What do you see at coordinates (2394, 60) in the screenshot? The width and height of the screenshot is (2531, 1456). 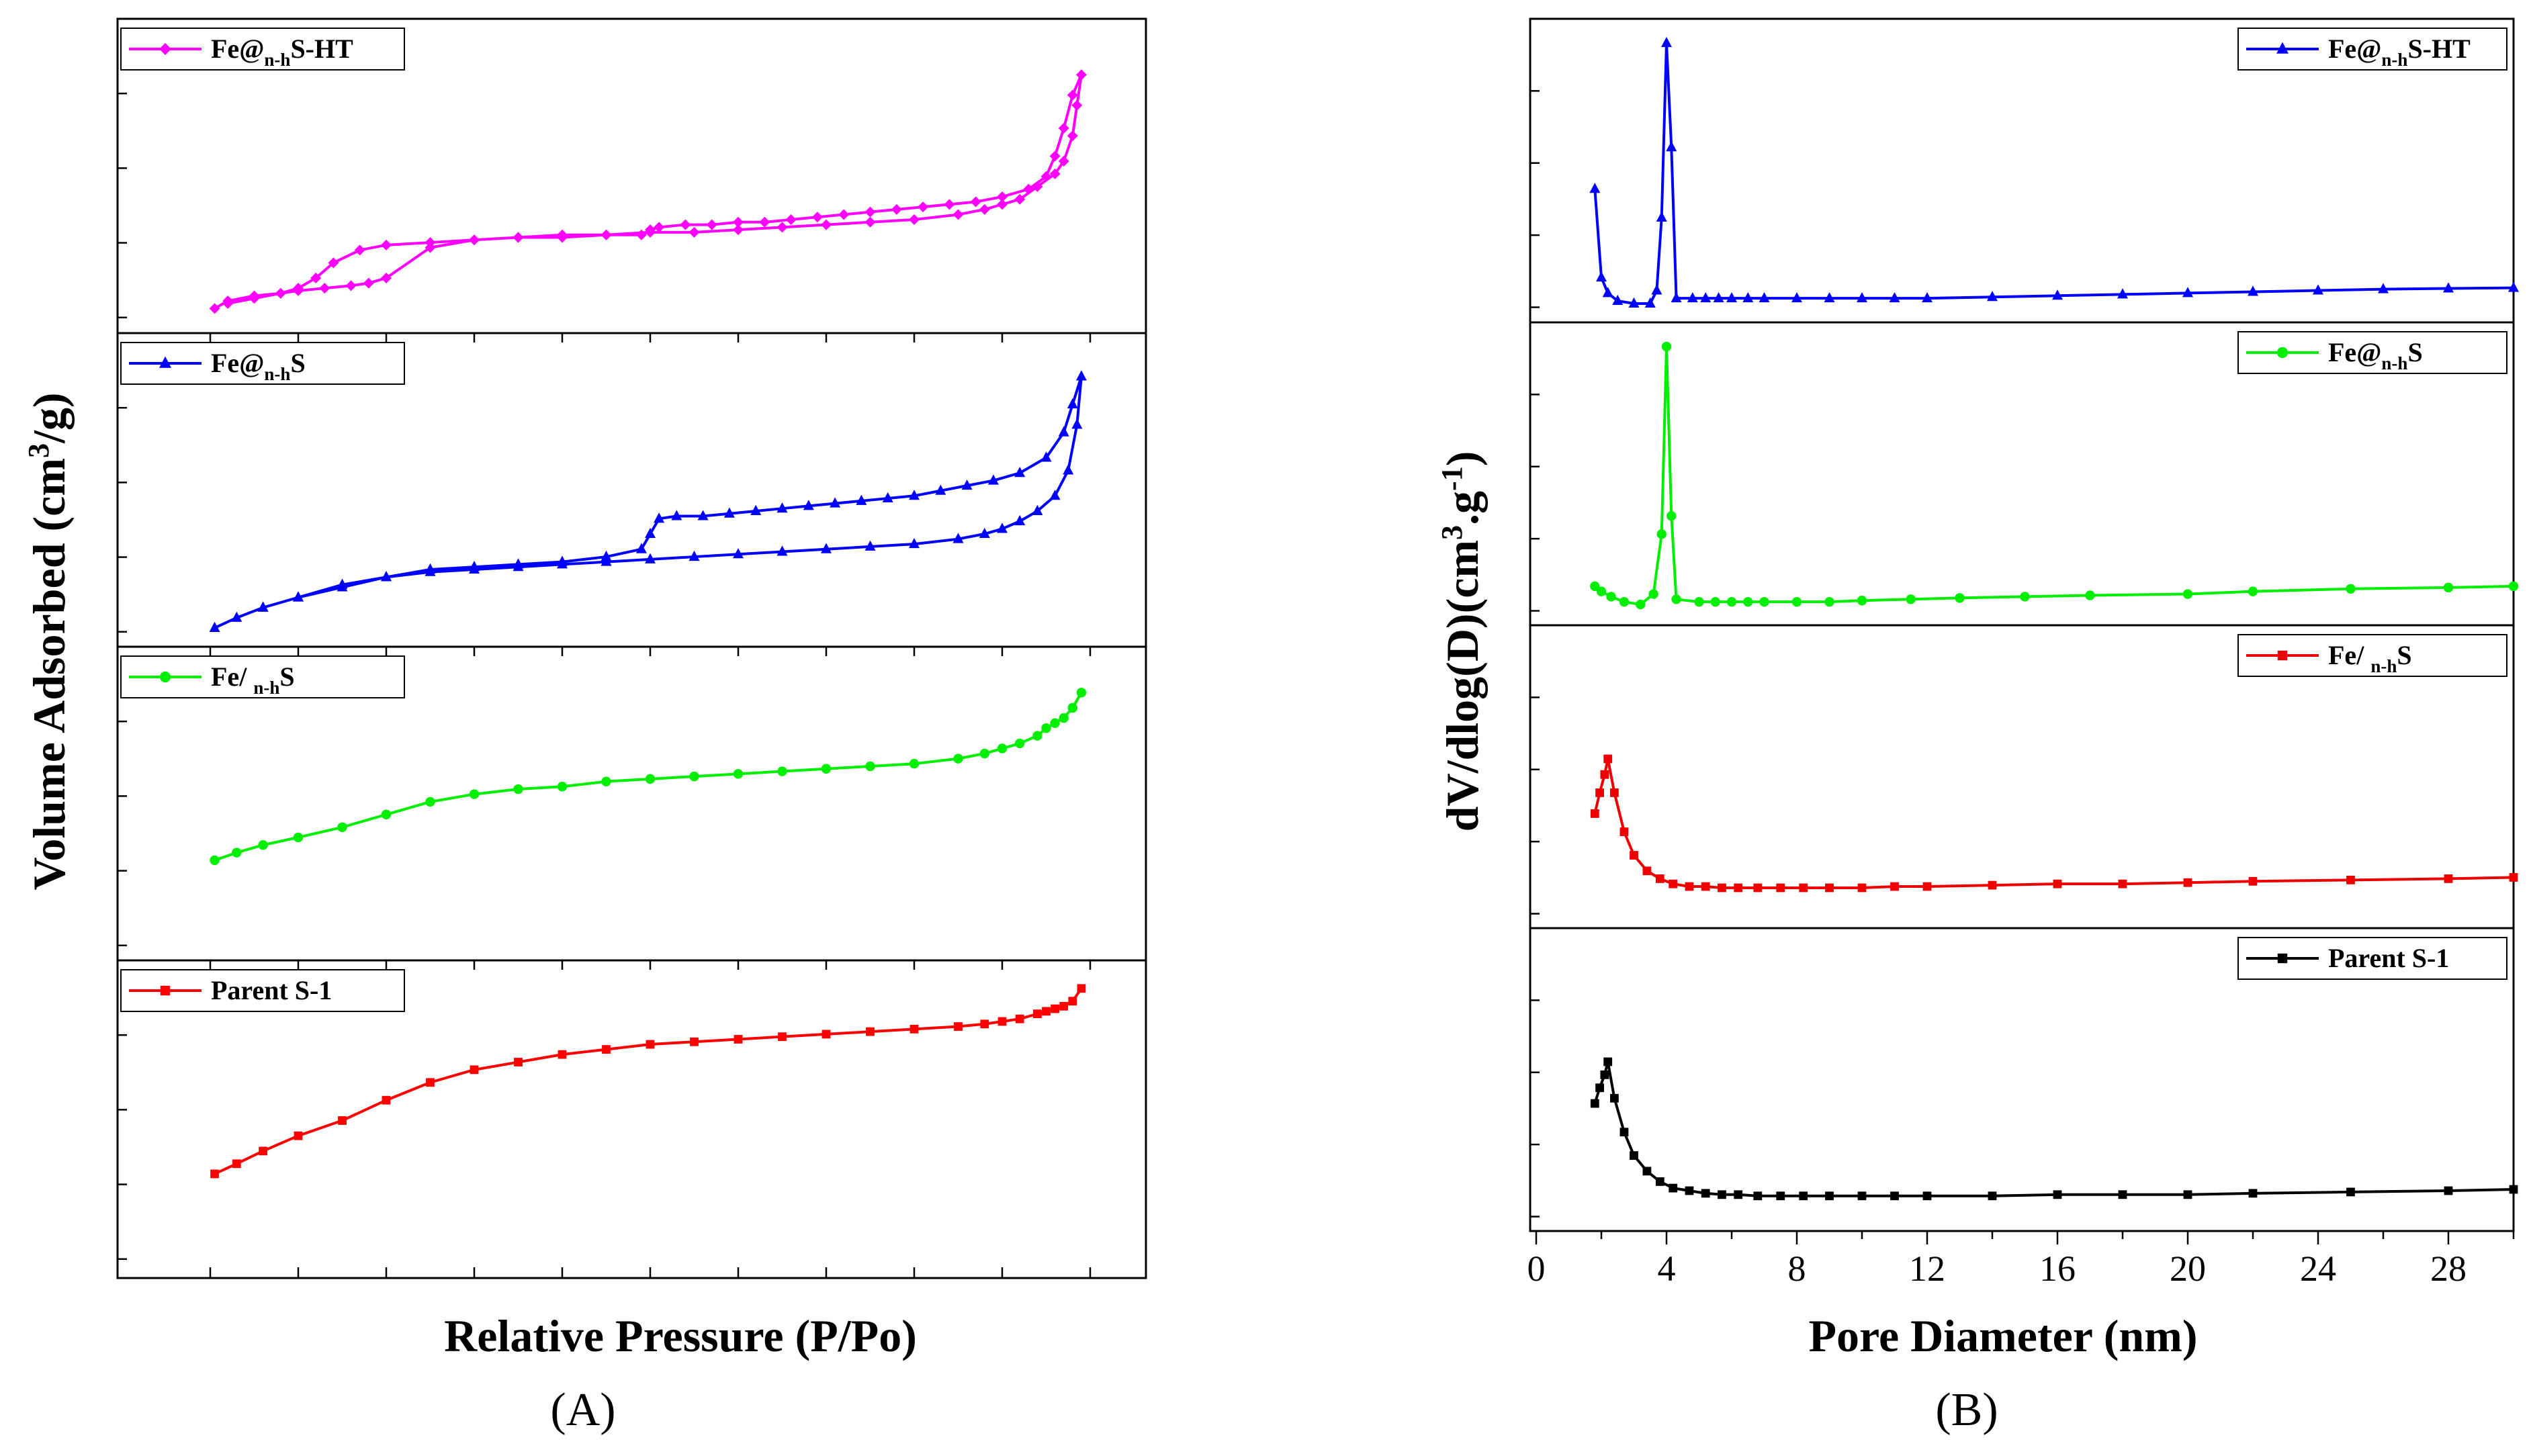 I see `legend-label-sub: n-h` at bounding box center [2394, 60].